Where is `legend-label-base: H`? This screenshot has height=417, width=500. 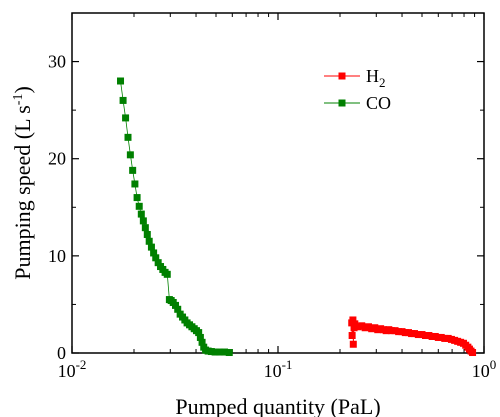 legend-label-base: H is located at coordinates (372, 76).